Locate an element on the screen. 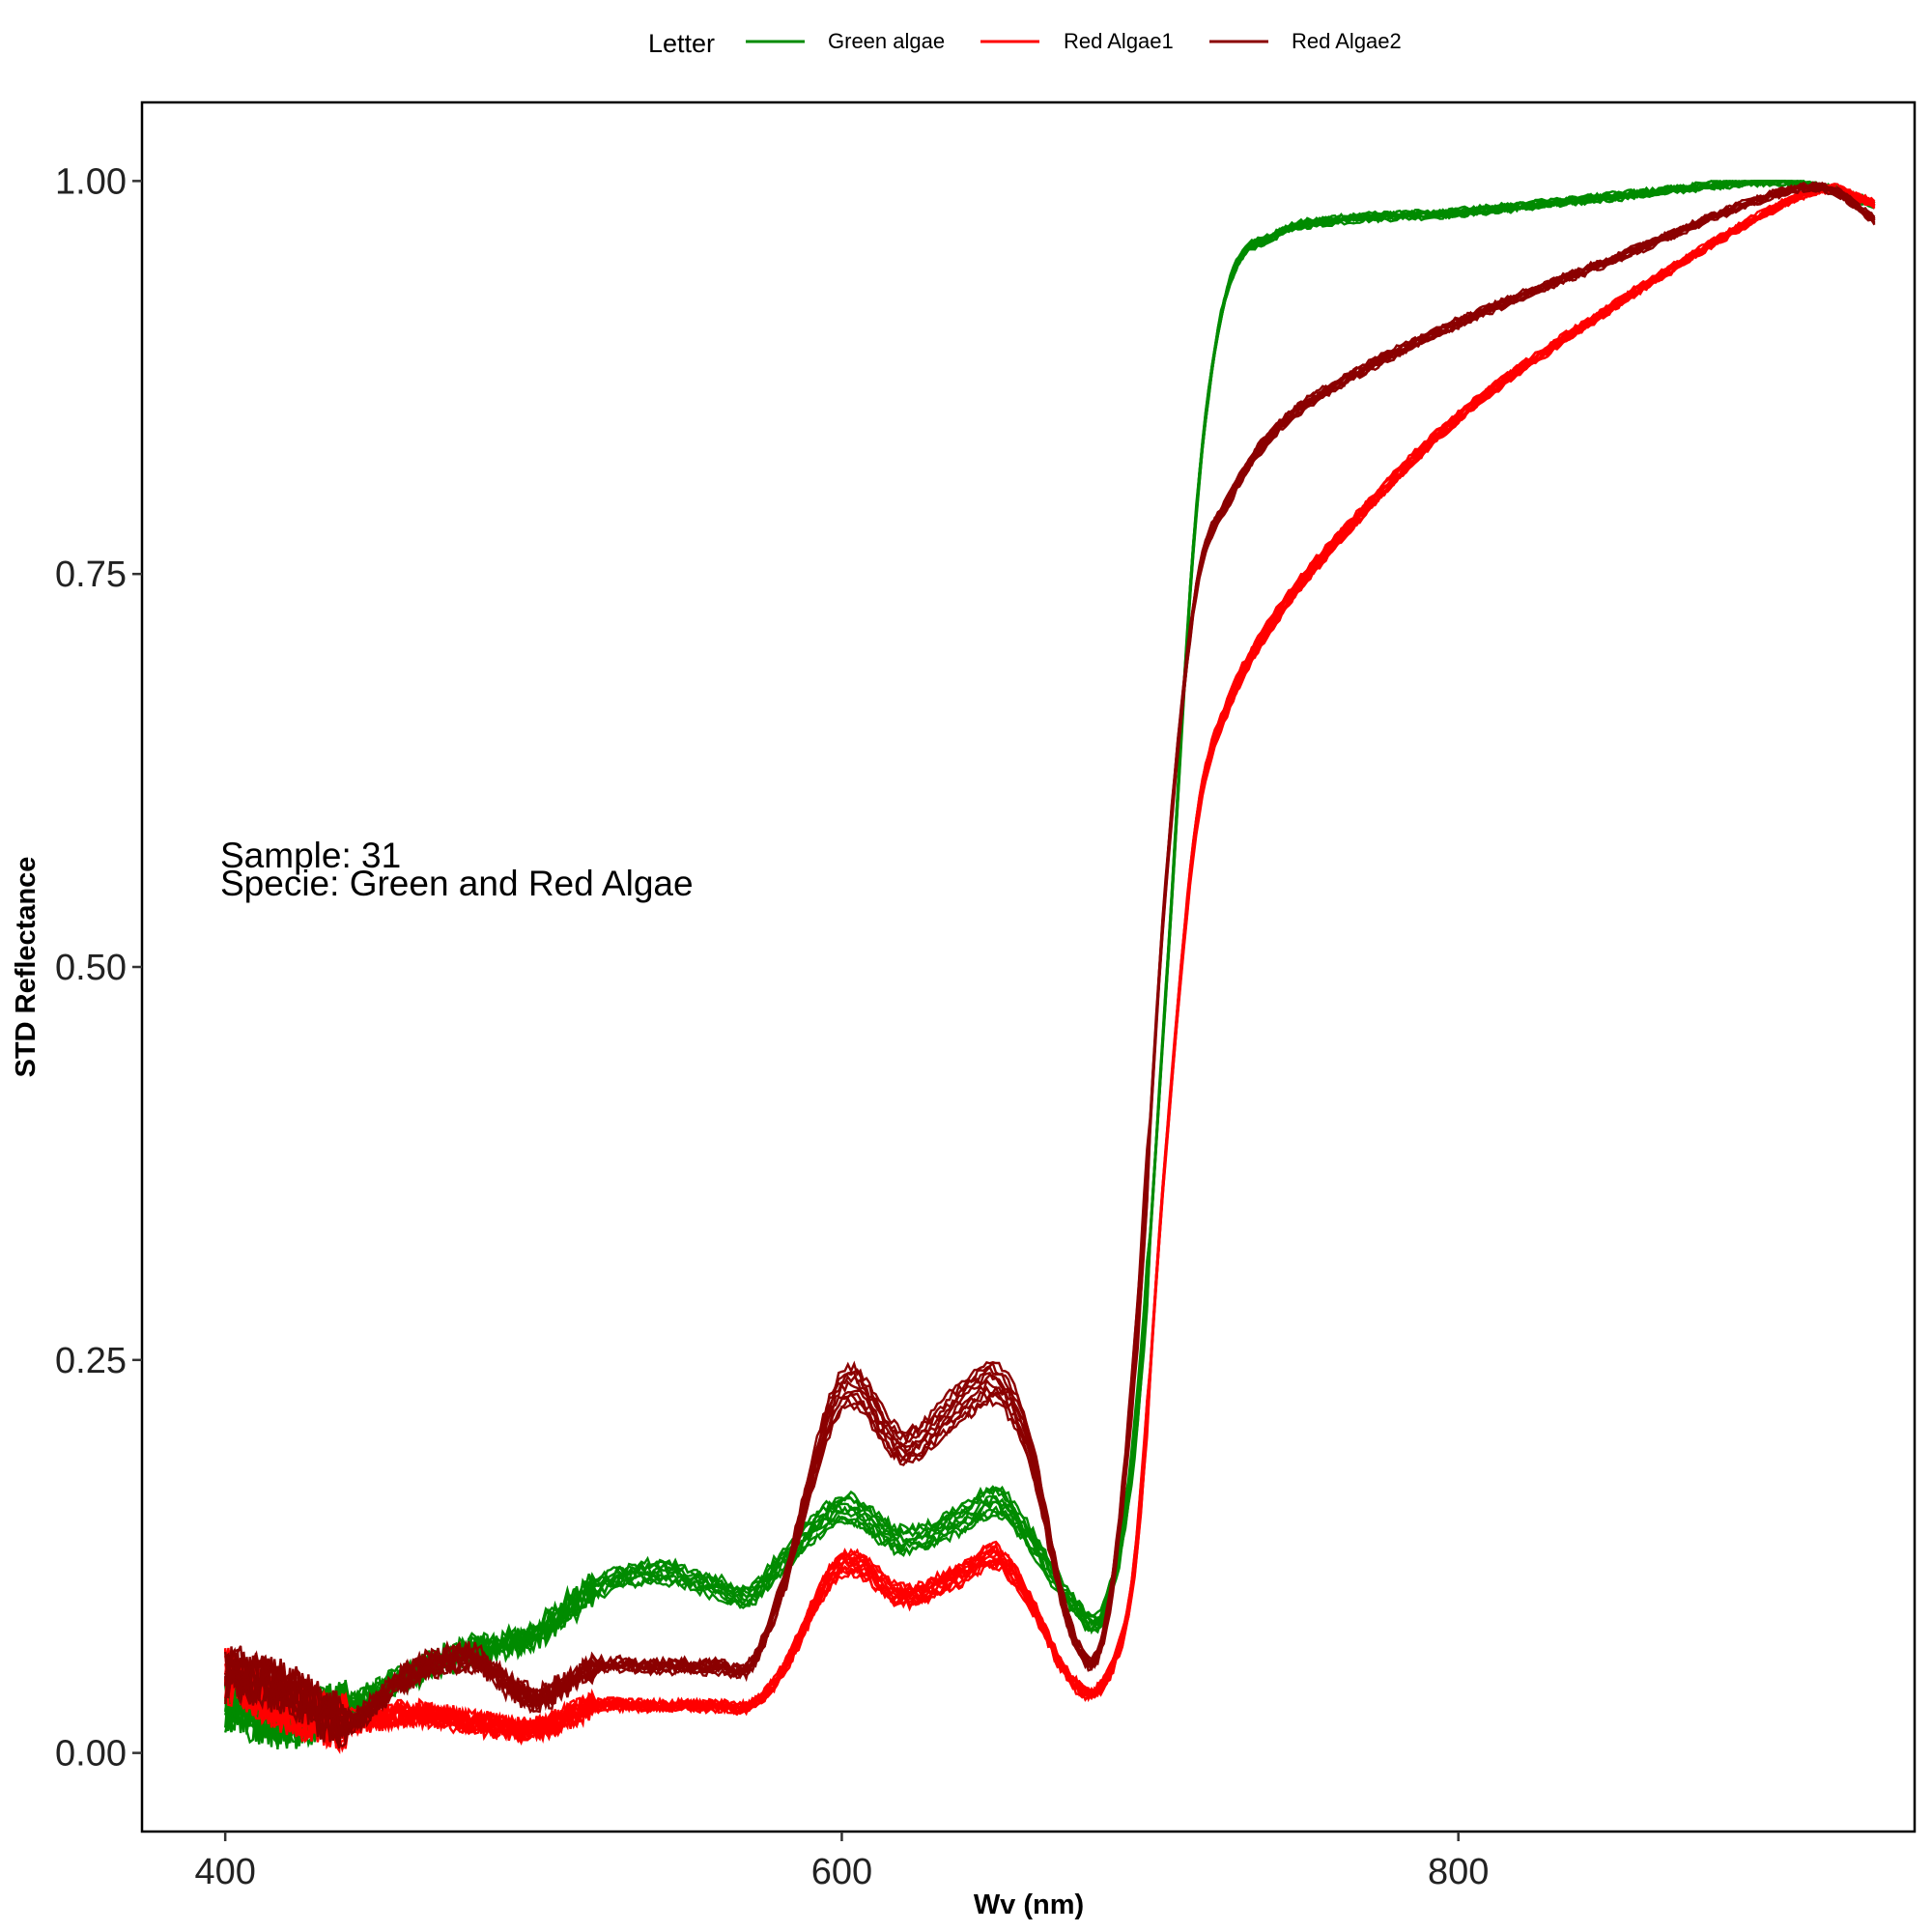 Image resolution: width=1932 pixels, height=1932 pixels. annotation-sample: Sample: 31 is located at coordinates (310, 855).